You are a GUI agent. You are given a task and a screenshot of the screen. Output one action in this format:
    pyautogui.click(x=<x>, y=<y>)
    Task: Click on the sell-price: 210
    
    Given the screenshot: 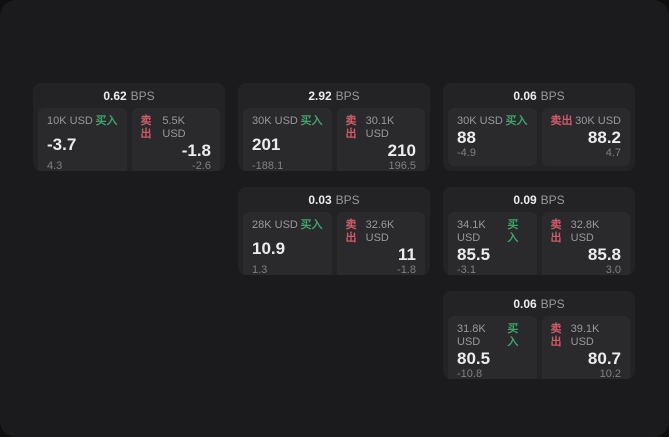 What is the action you would take?
    pyautogui.click(x=401, y=150)
    